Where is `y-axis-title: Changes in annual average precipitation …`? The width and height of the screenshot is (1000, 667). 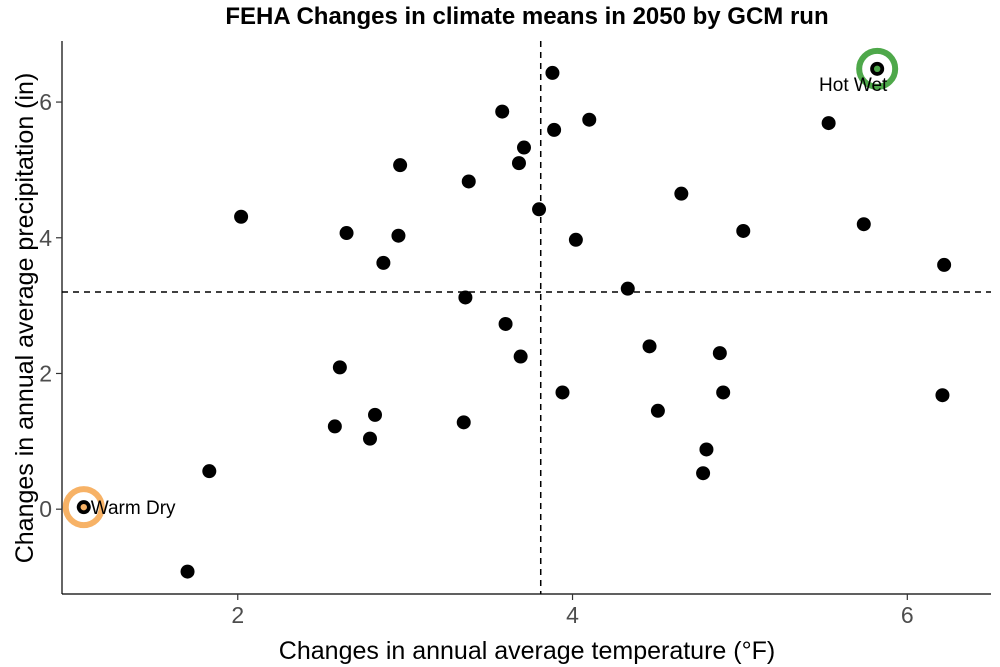
y-axis-title: Changes in annual average precipitation … is located at coordinates (25, 318).